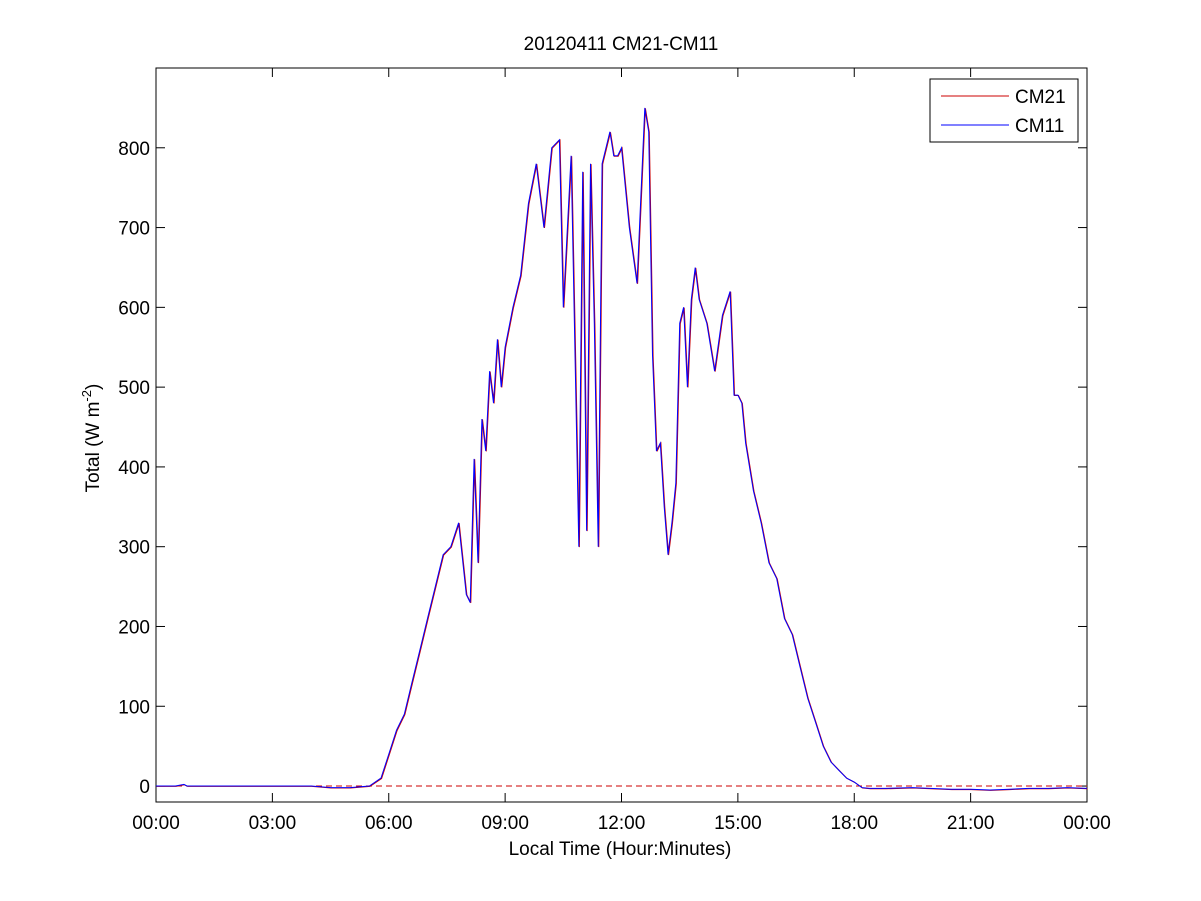 Image resolution: width=1201 pixels, height=901 pixels. I want to click on legend: CM21 CM11, so click(1004, 110).